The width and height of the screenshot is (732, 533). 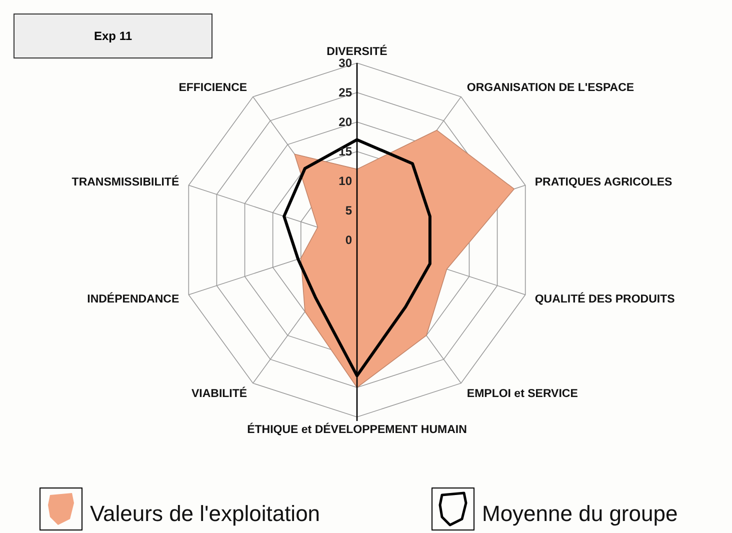 What do you see at coordinates (580, 513) in the screenshot?
I see `legend-label: Moyenne du groupe` at bounding box center [580, 513].